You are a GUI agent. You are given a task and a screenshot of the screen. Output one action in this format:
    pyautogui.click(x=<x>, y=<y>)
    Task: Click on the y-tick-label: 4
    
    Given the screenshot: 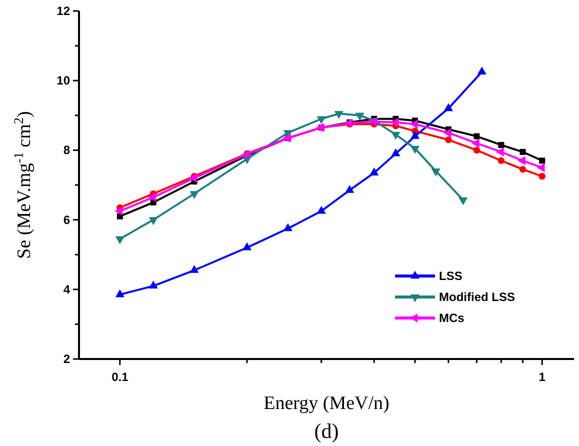 What is the action you would take?
    pyautogui.click(x=66, y=289)
    